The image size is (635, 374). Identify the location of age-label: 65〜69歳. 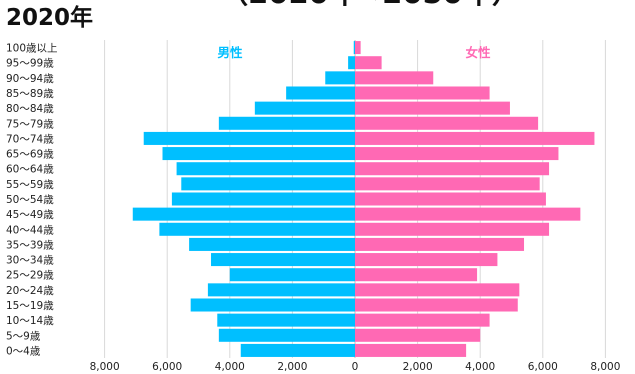
(30, 155).